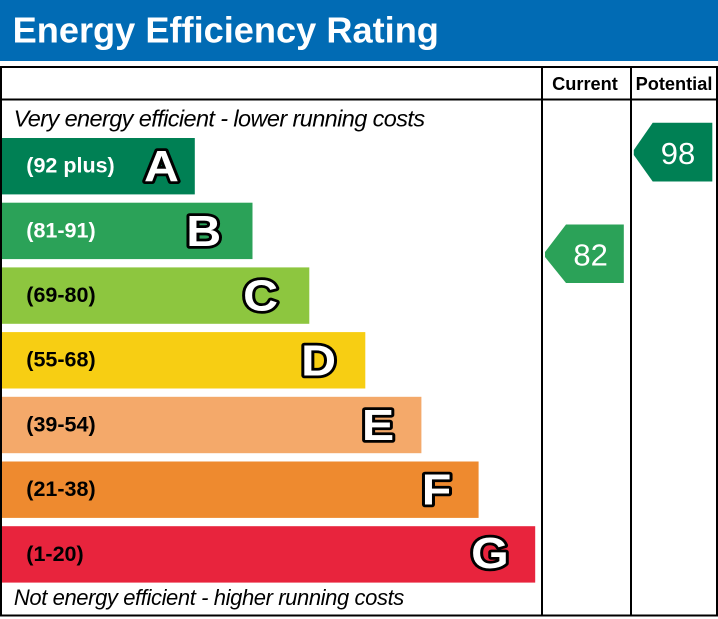  Describe the element at coordinates (226, 30) in the screenshot. I see `svg-text: Energy Efficiency Rating` at that location.